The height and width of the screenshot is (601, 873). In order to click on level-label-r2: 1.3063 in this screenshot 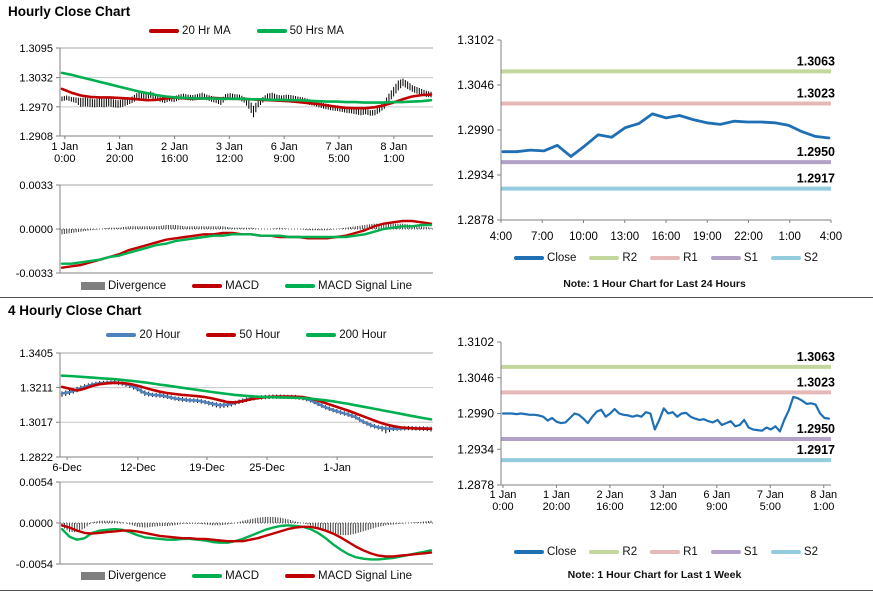, I will do `click(816, 61)`.